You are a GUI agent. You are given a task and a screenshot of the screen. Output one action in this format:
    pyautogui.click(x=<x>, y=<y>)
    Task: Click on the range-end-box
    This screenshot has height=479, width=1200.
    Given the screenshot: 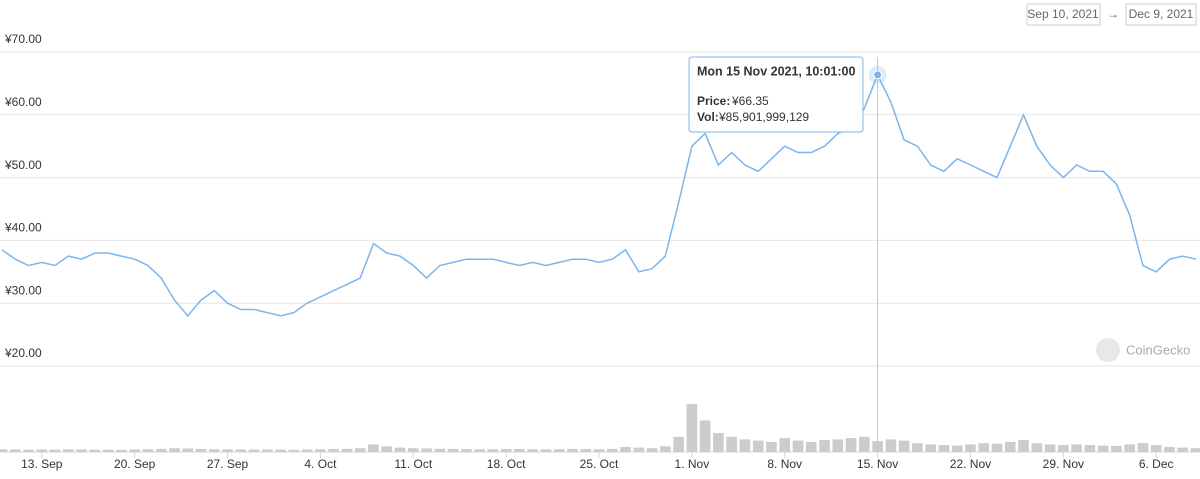 What is the action you would take?
    pyautogui.click(x=1161, y=14)
    